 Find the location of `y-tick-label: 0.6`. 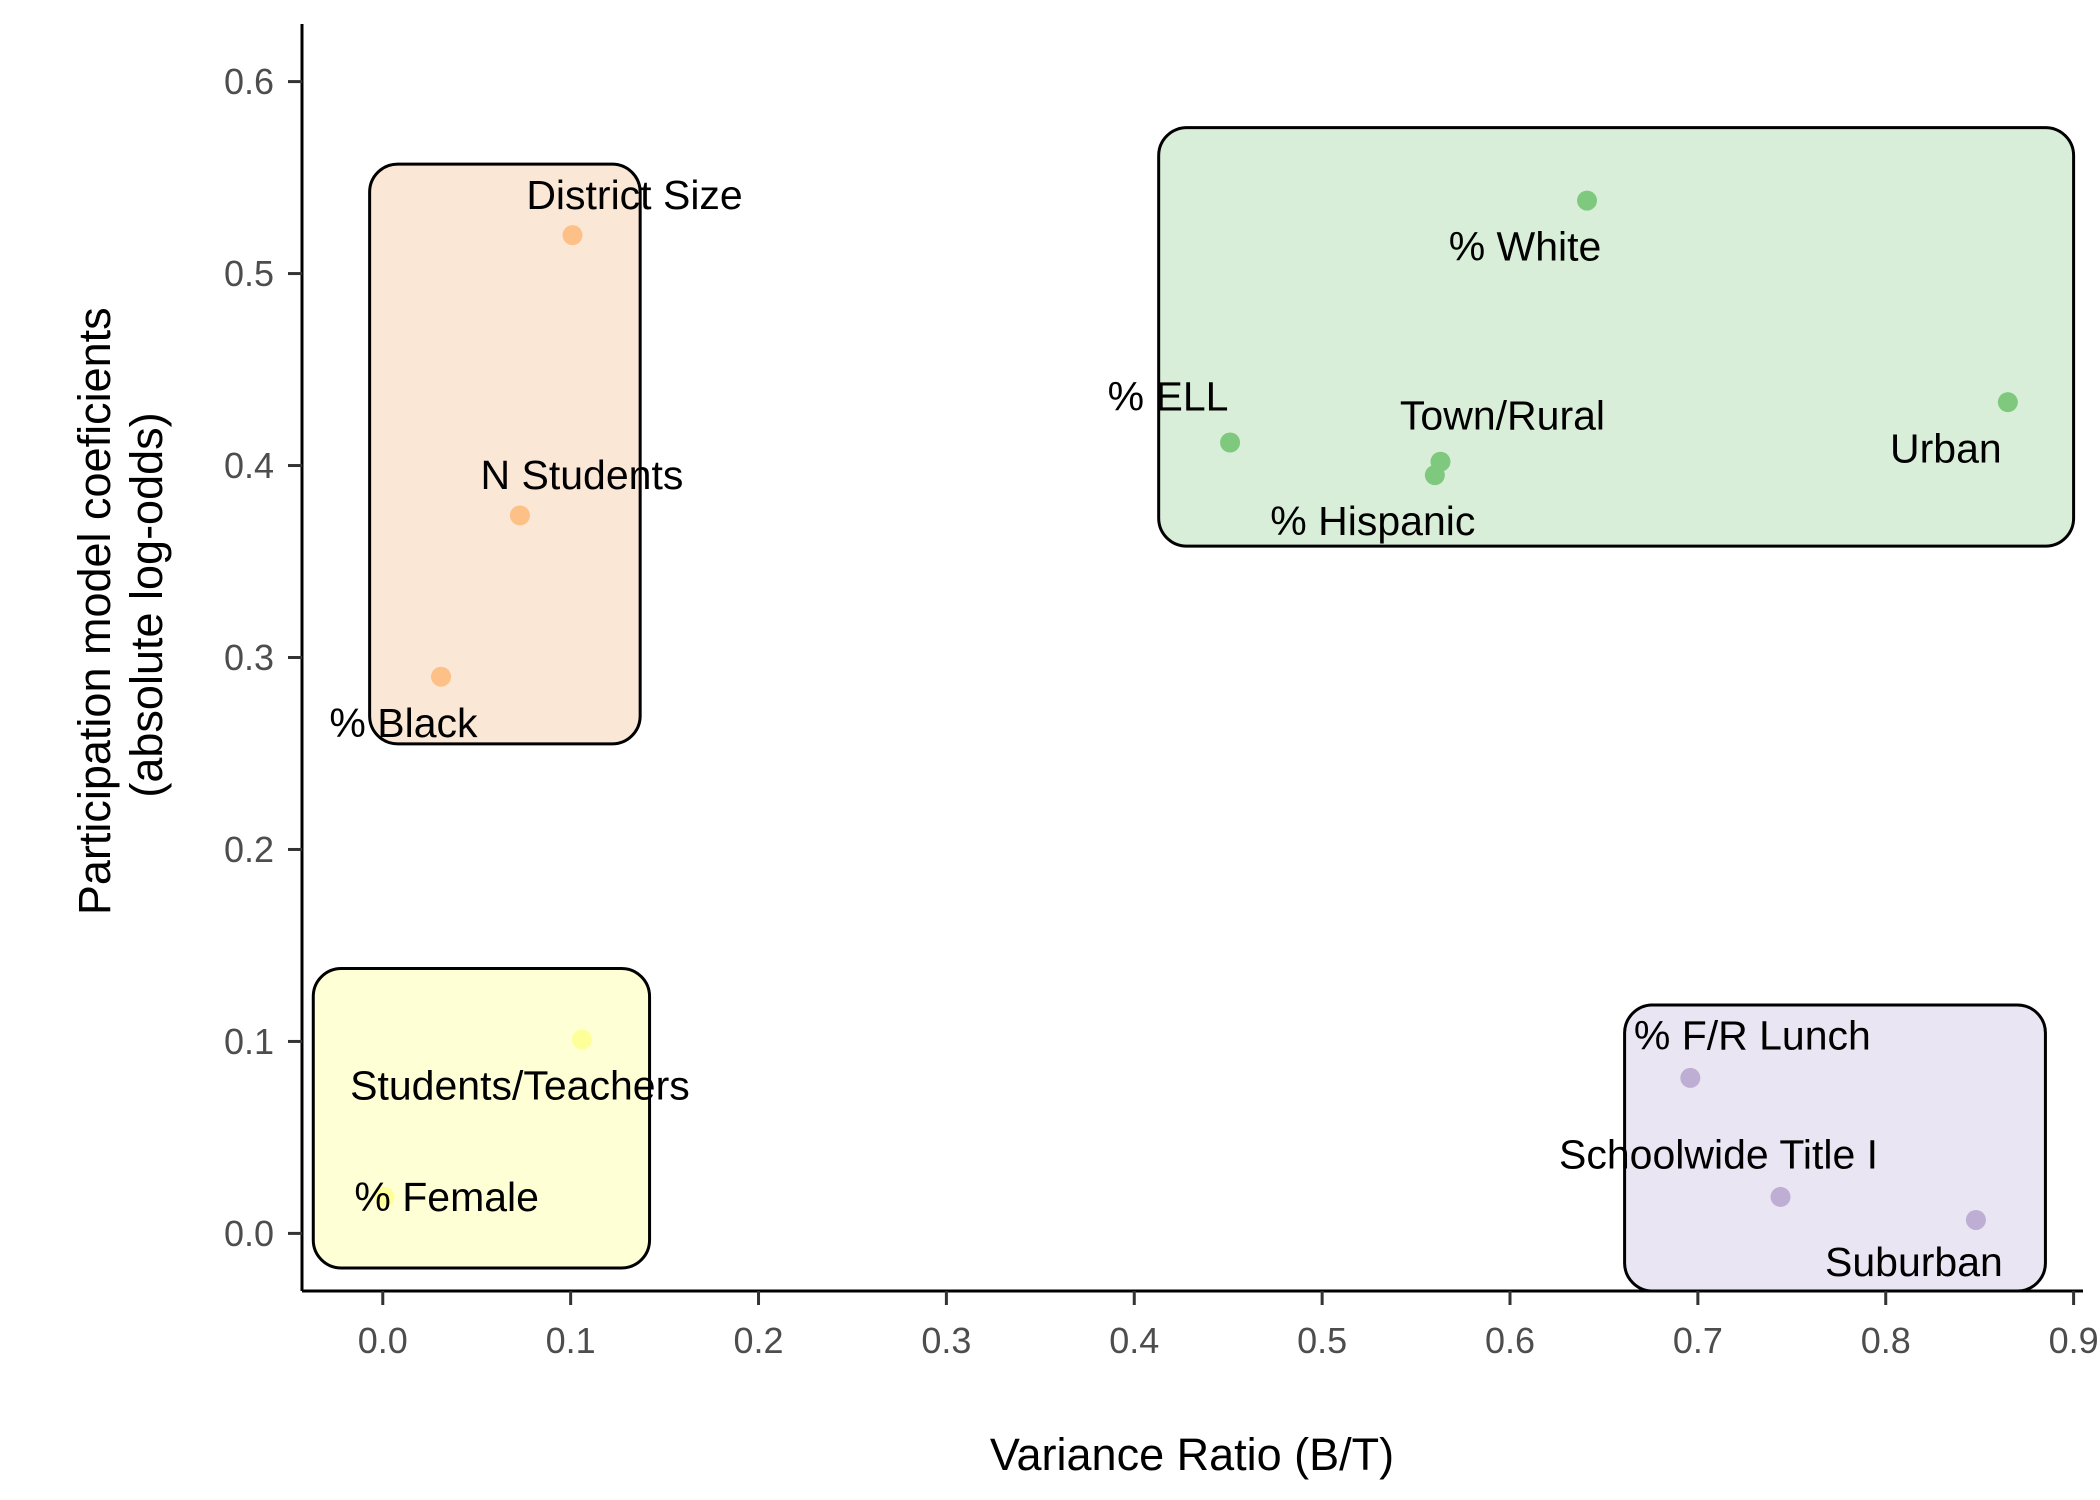

y-tick-label: 0.6 is located at coordinates (249, 81).